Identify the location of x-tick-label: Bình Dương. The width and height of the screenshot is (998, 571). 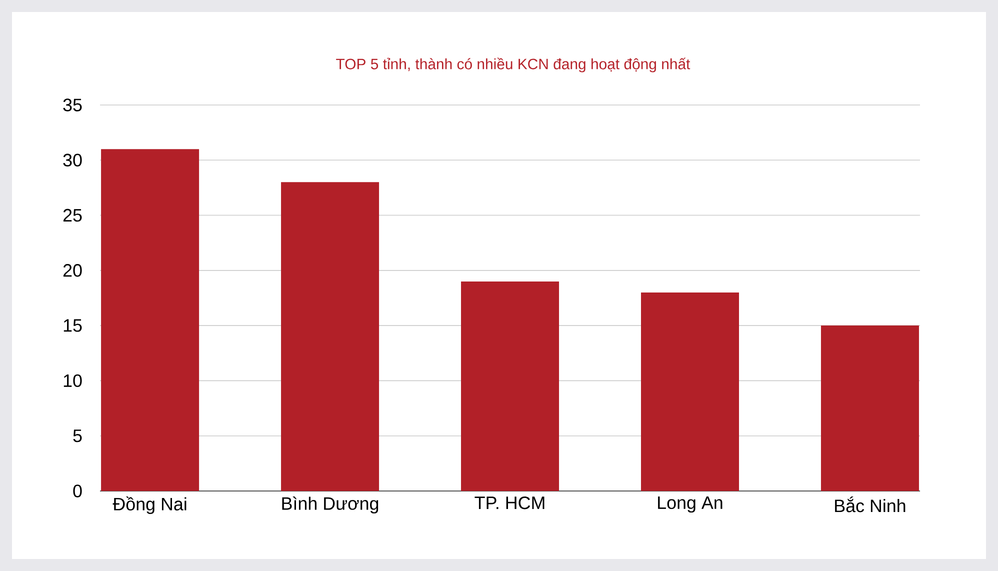
(330, 505).